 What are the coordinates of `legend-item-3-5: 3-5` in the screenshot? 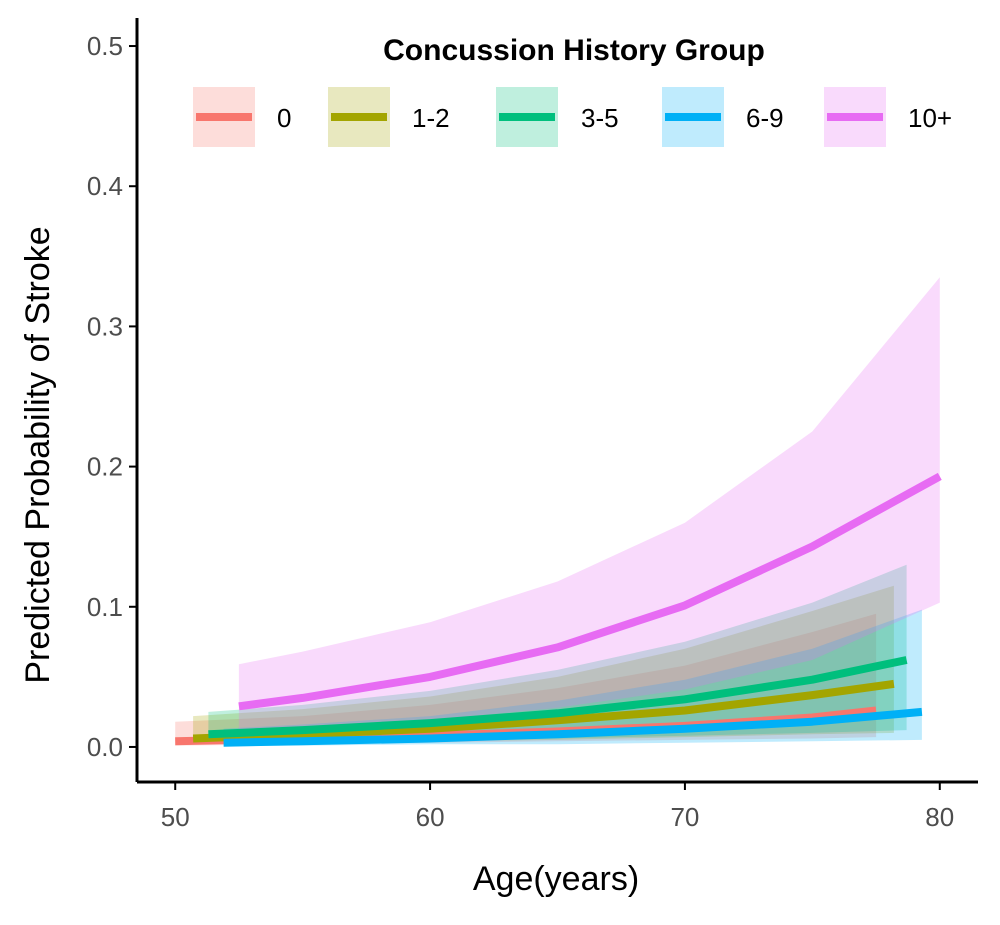 It's located at (557, 117).